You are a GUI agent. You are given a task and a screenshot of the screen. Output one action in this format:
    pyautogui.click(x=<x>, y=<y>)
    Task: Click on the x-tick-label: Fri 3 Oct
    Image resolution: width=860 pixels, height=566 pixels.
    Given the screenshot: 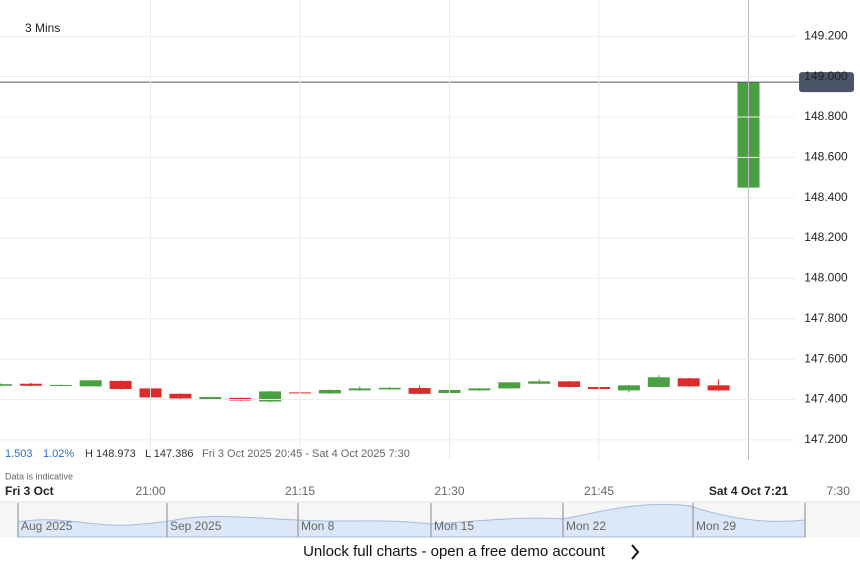 What is the action you would take?
    pyautogui.click(x=29, y=491)
    